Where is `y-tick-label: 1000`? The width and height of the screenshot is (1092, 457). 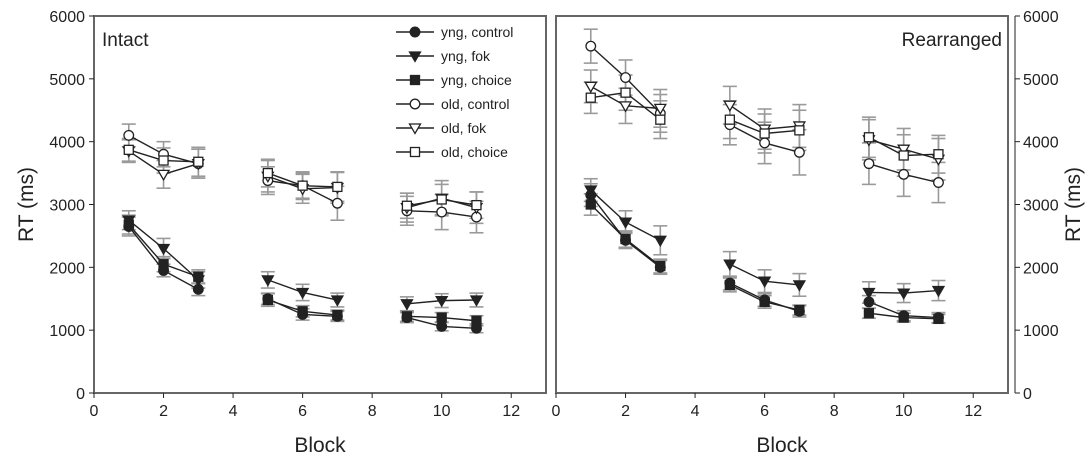
y-tick-label: 1000 is located at coordinates (67, 331).